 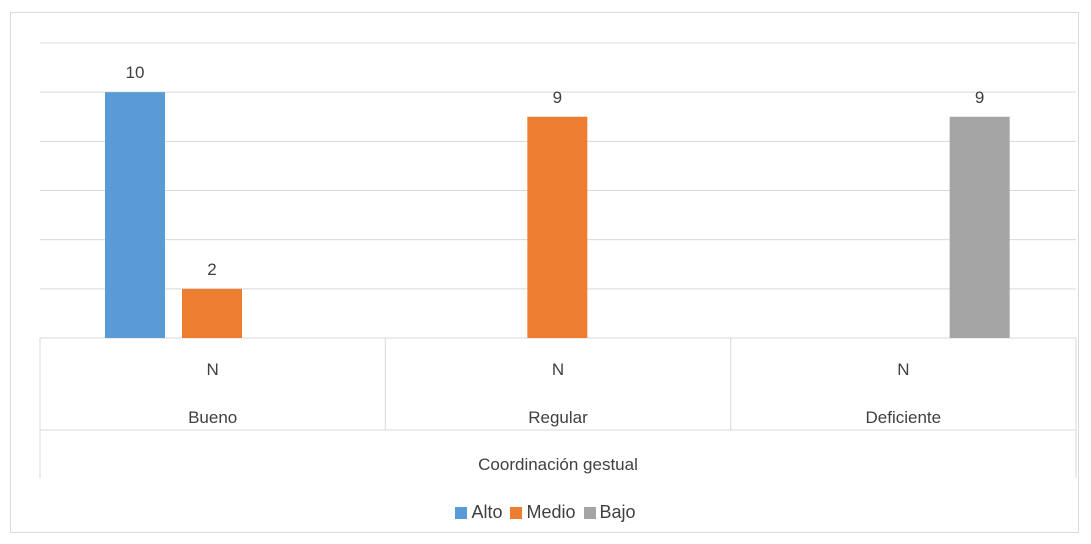 I want to click on chart-legend: Alto Medio Bajo, so click(x=545, y=513).